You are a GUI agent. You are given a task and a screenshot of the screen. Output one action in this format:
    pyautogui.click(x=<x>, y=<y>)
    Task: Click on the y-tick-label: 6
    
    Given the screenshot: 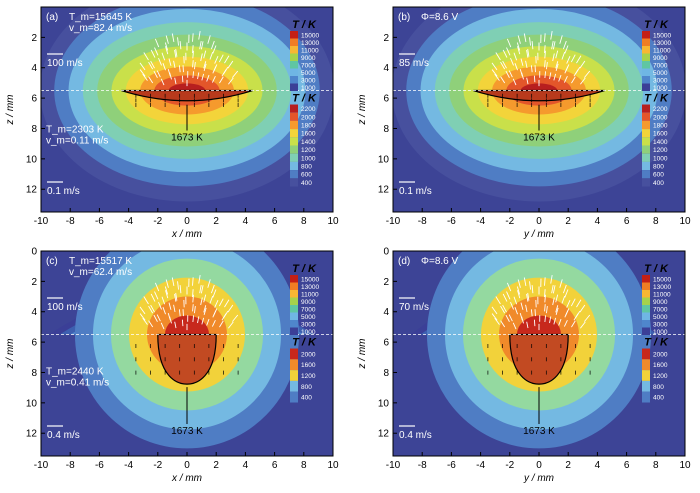 What is the action you would take?
    pyautogui.click(x=386, y=343)
    